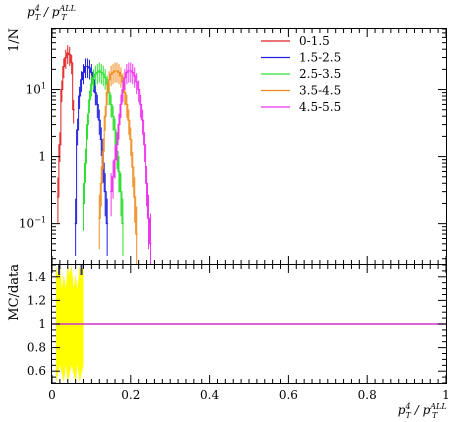  What do you see at coordinates (314, 41) in the screenshot?
I see `legend-label: 0-1.5` at bounding box center [314, 41].